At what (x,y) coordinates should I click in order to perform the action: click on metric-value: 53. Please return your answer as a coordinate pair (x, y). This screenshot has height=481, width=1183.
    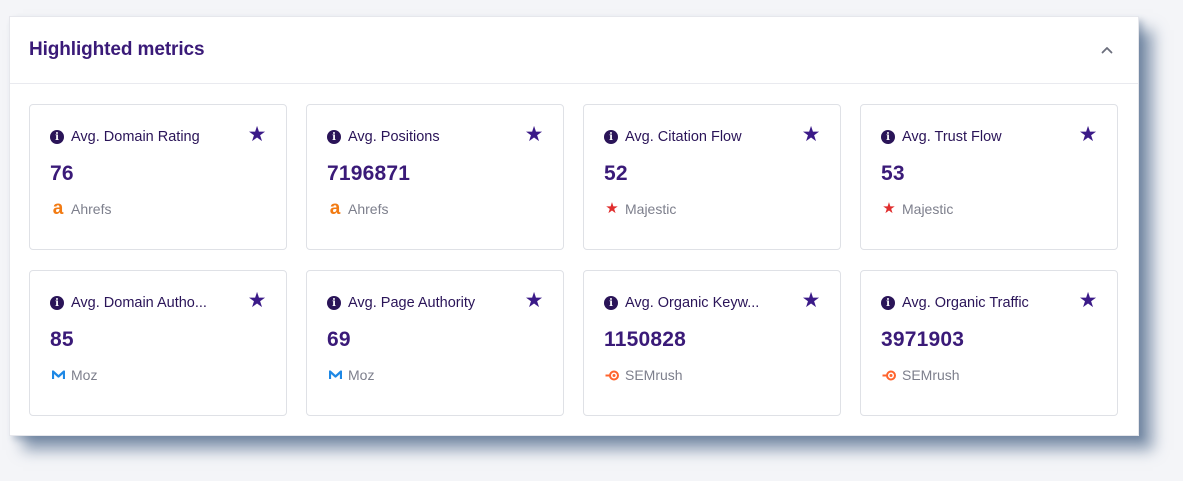
    Looking at the image, I should click on (893, 173).